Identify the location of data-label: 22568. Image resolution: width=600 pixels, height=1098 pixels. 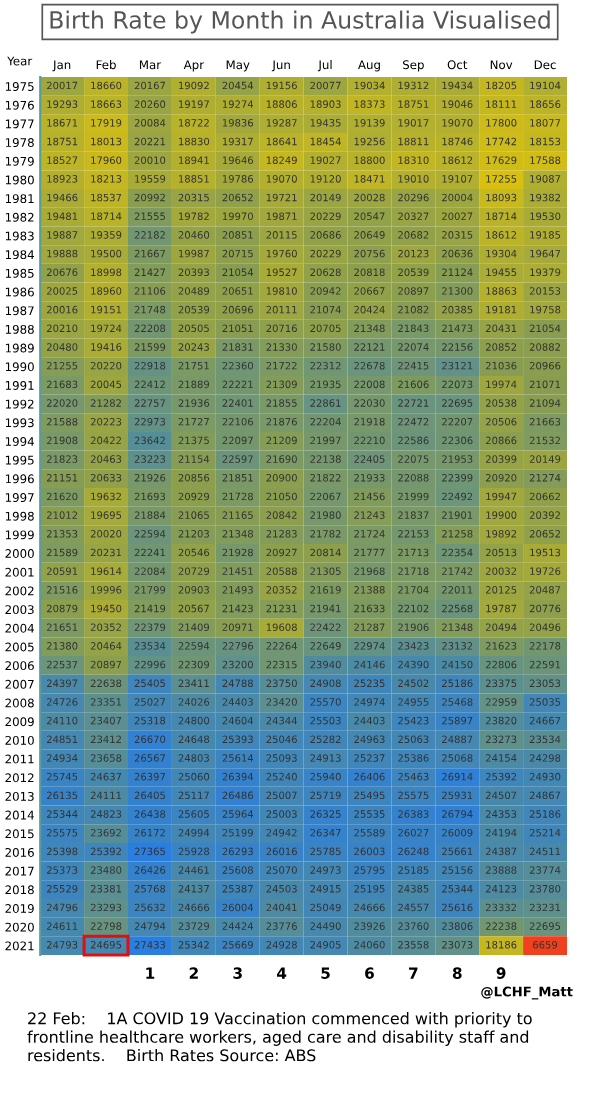
(457, 608).